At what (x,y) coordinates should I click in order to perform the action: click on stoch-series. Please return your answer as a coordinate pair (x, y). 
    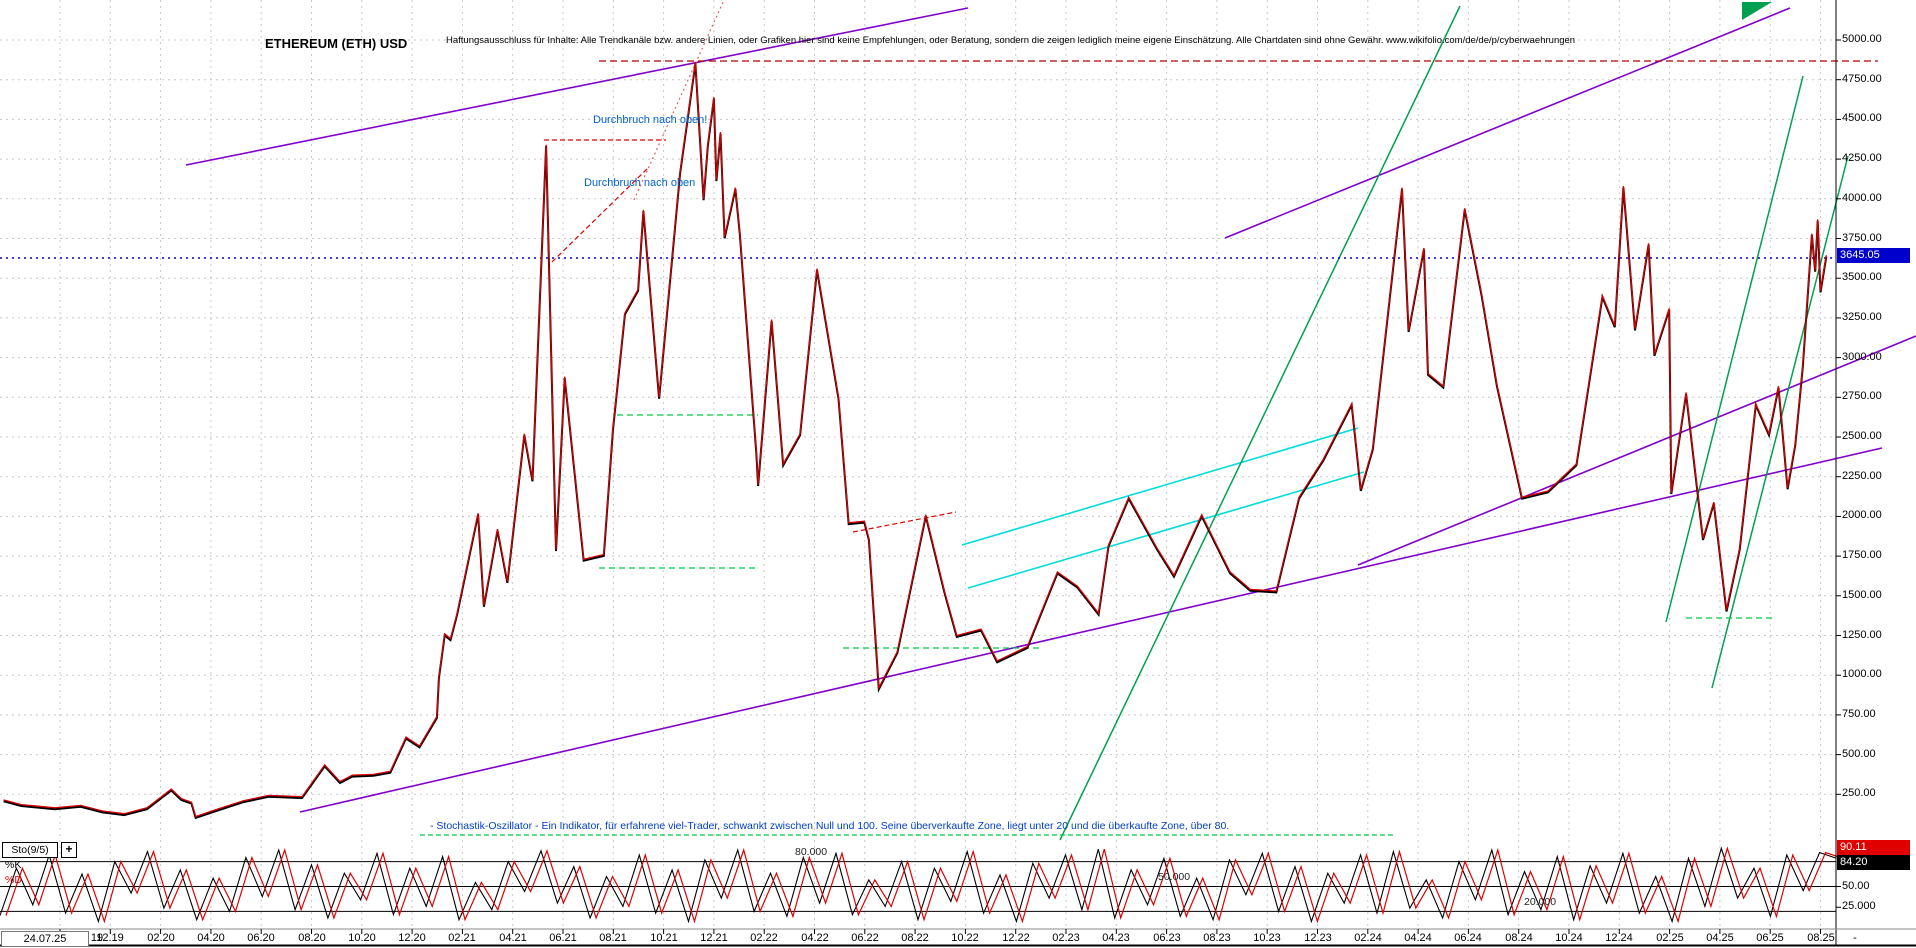
    Looking at the image, I should click on (921, 885).